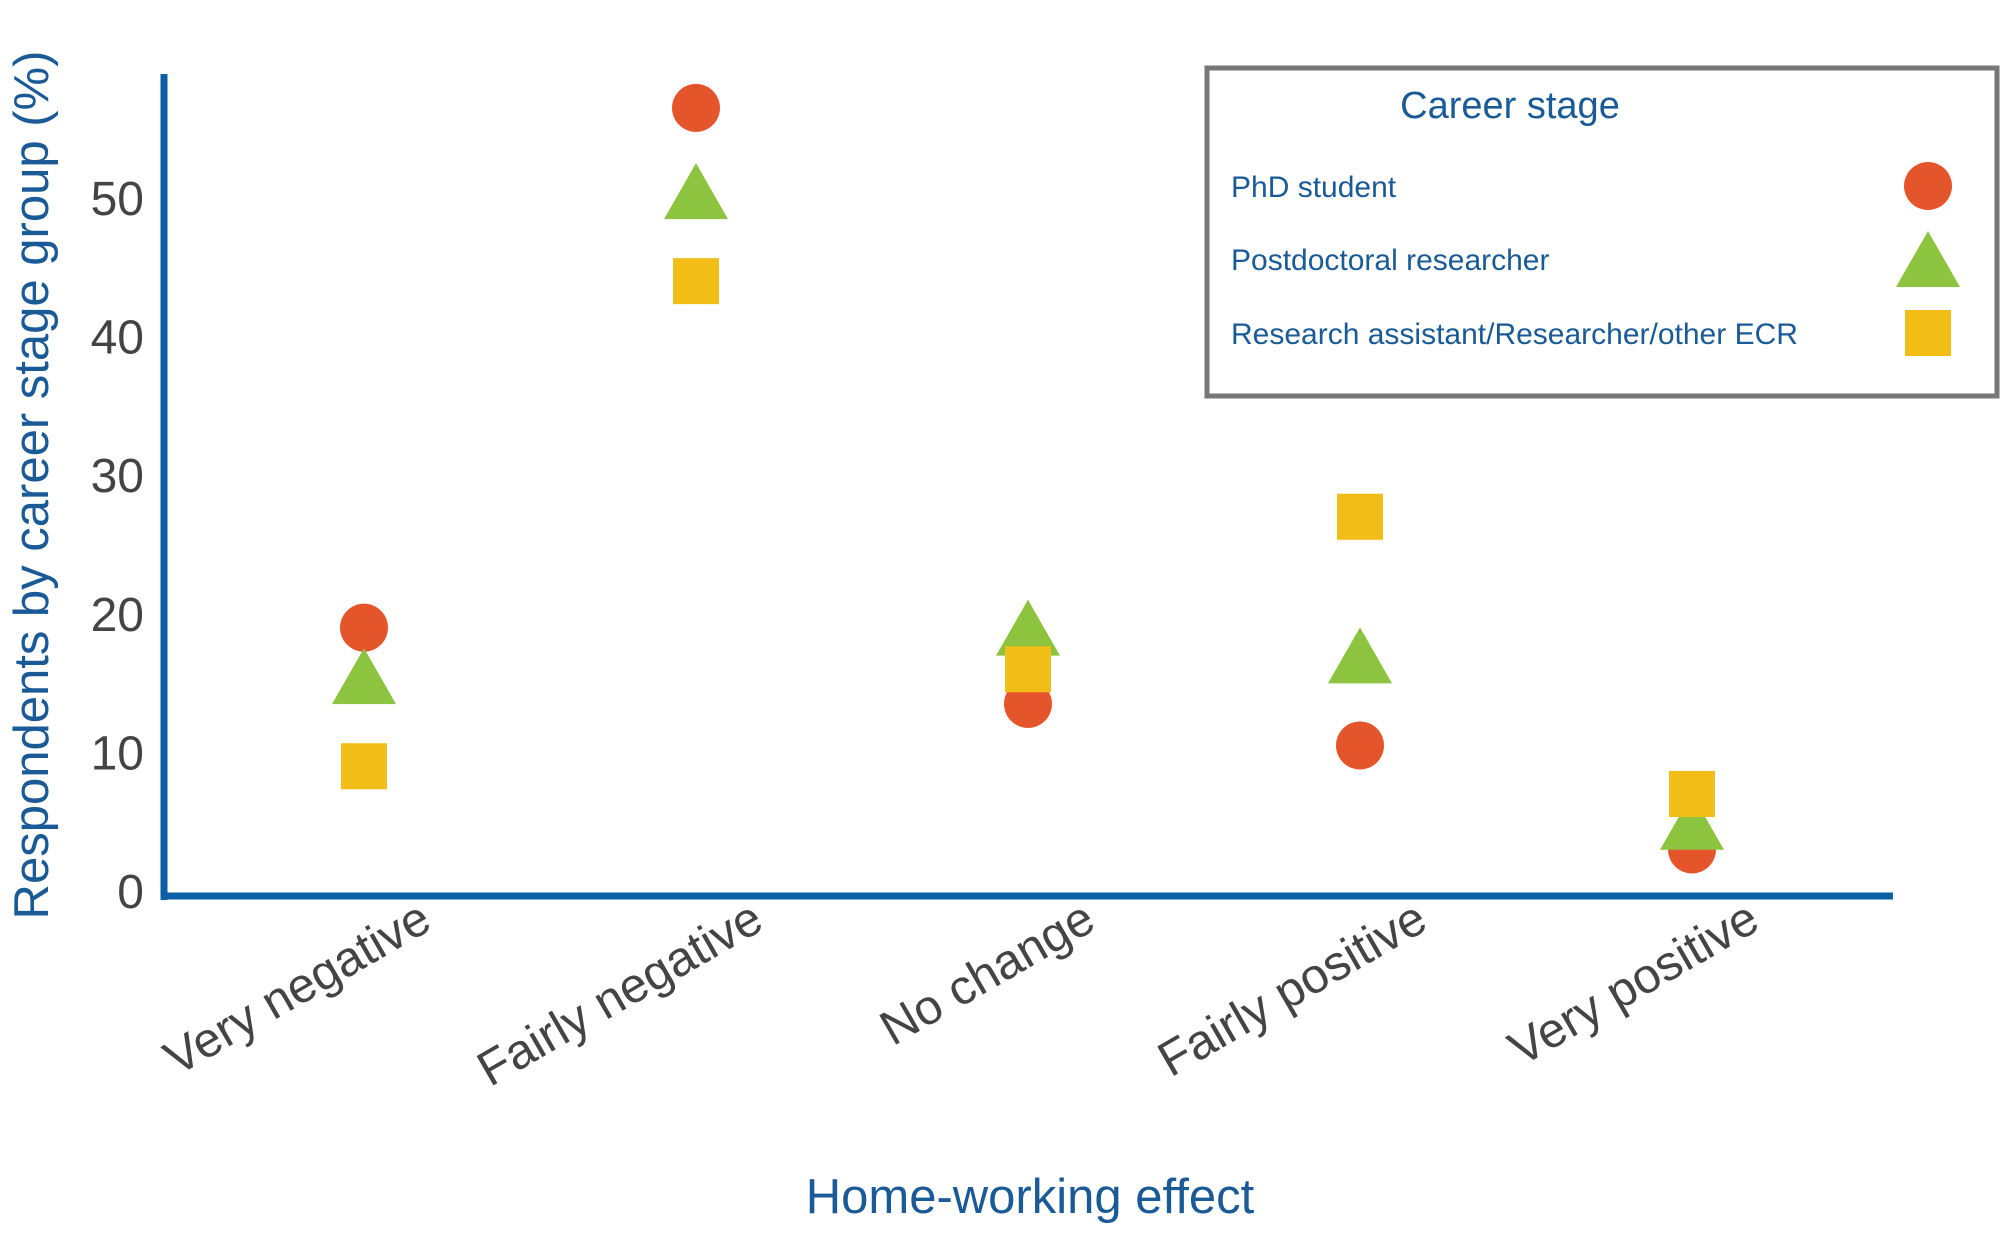 The image size is (2009, 1234). Describe the element at coordinates (987, 973) in the screenshot. I see `x-tick-label: No change` at that location.